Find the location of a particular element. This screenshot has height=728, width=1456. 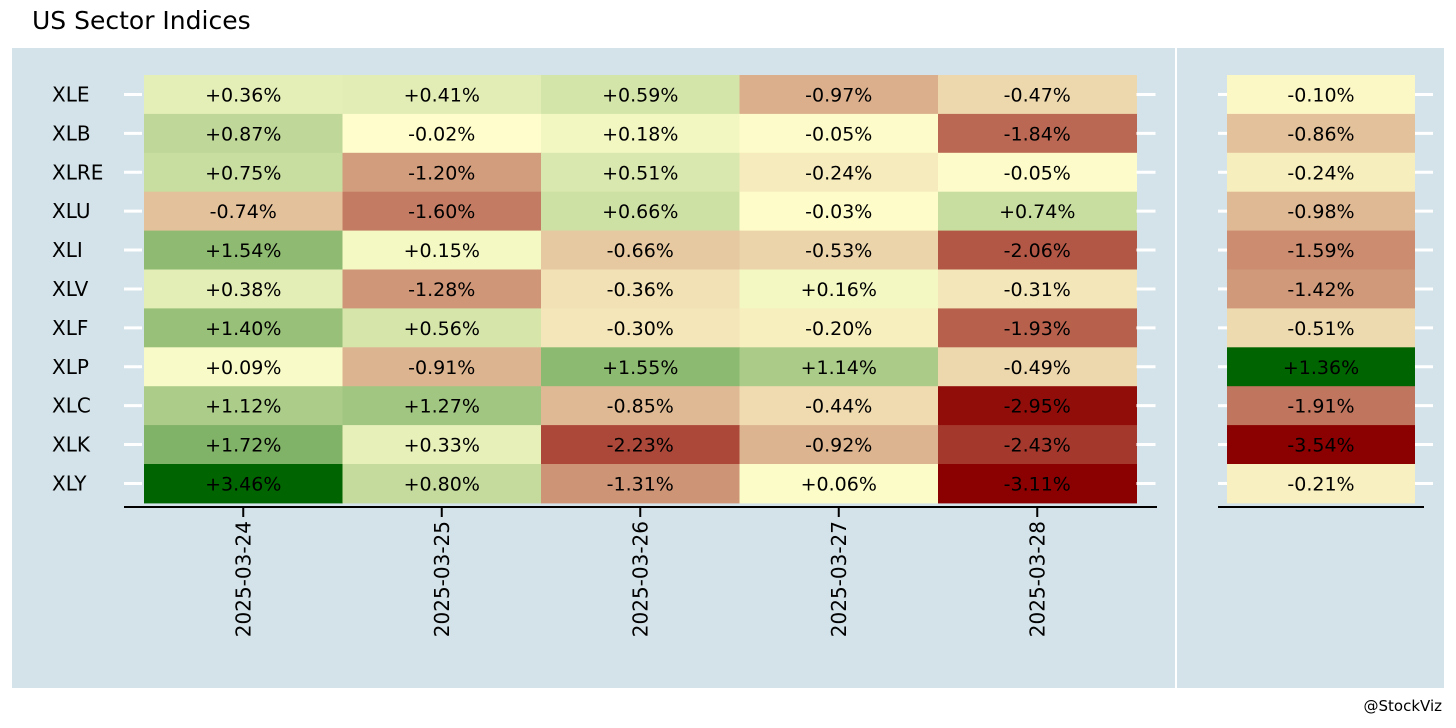

cell-value-label: -1.28% is located at coordinates (441, 290).